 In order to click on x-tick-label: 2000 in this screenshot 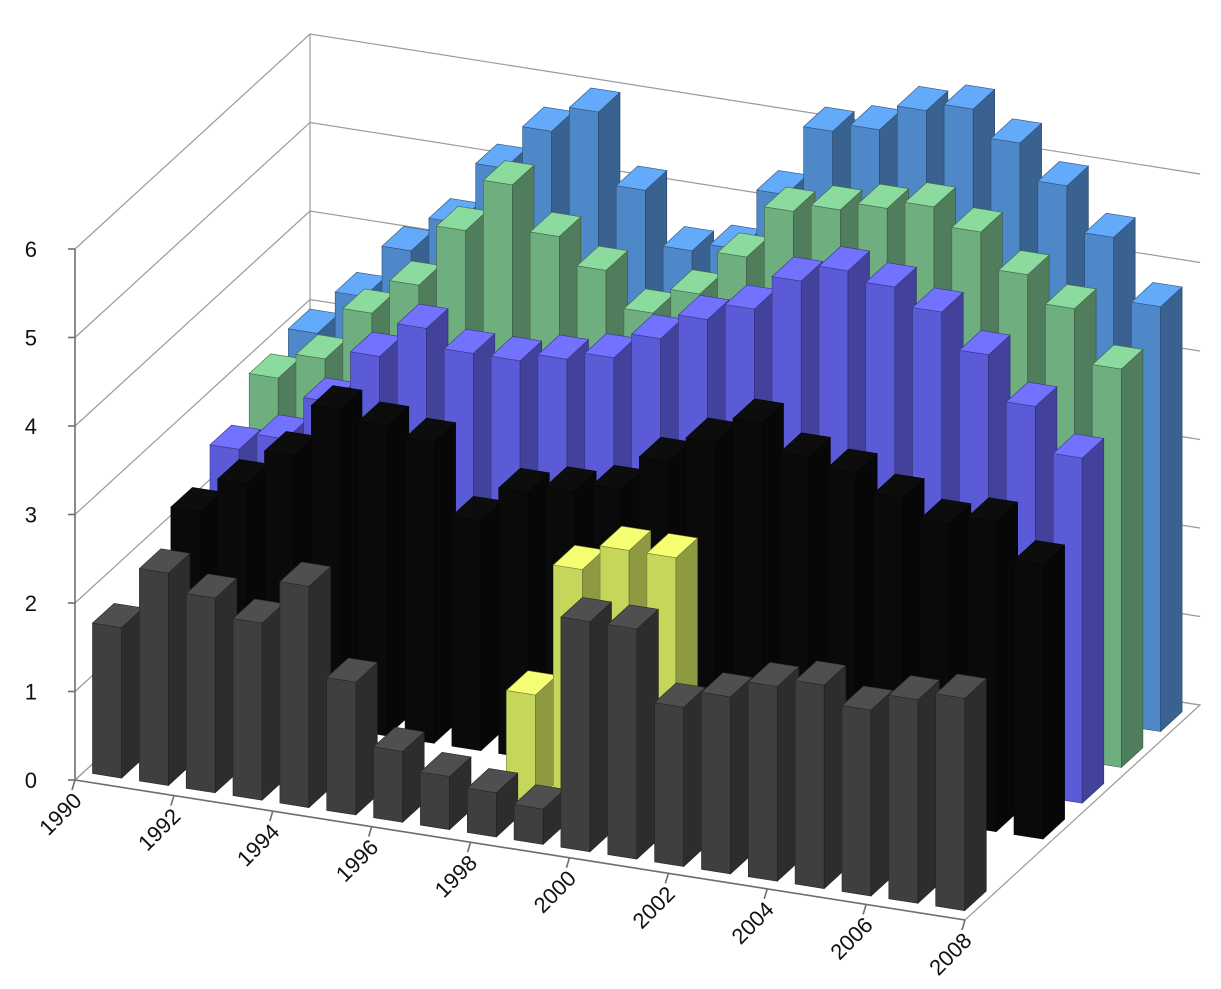, I will do `click(555, 892)`.